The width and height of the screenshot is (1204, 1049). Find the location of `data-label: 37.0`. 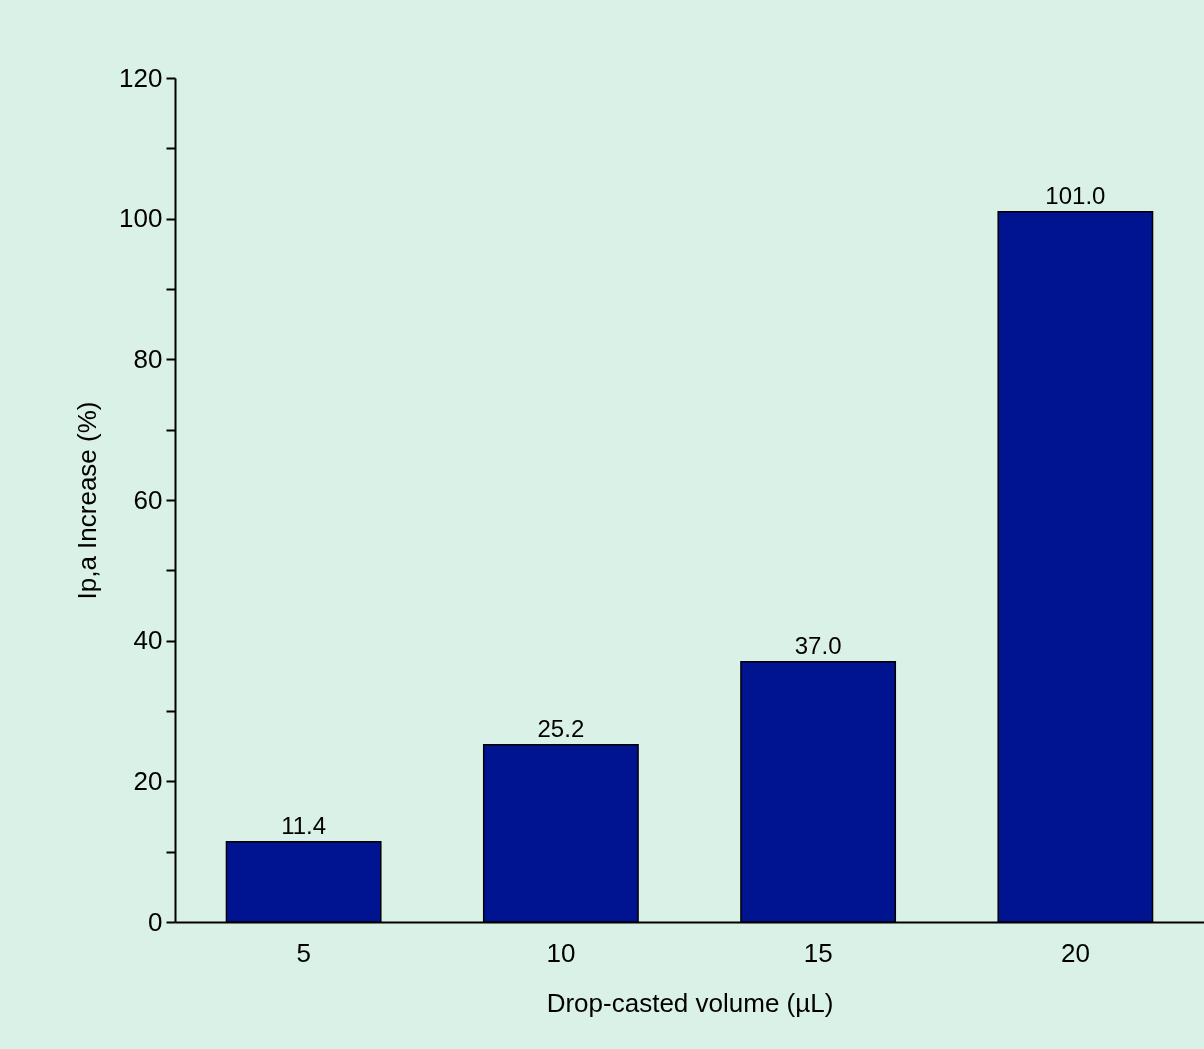

data-label: 37.0 is located at coordinates (818, 645).